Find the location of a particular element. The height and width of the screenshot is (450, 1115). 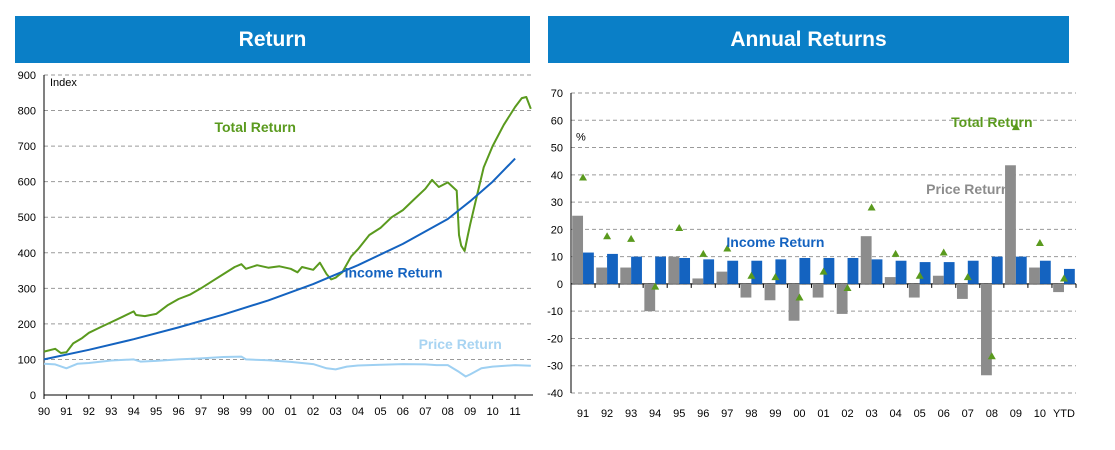

y-tick-label: 10 is located at coordinates (557, 258).